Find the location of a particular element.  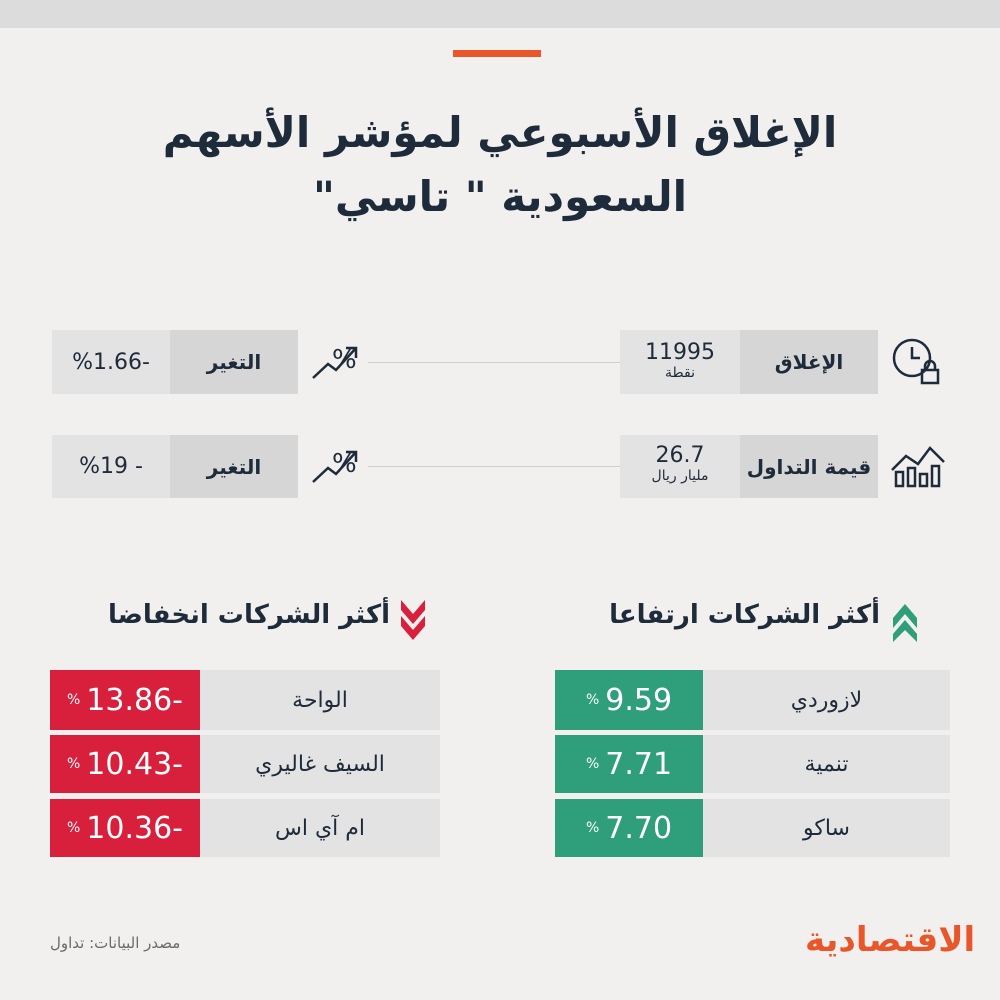

change-value: %19 - is located at coordinates (111, 466).